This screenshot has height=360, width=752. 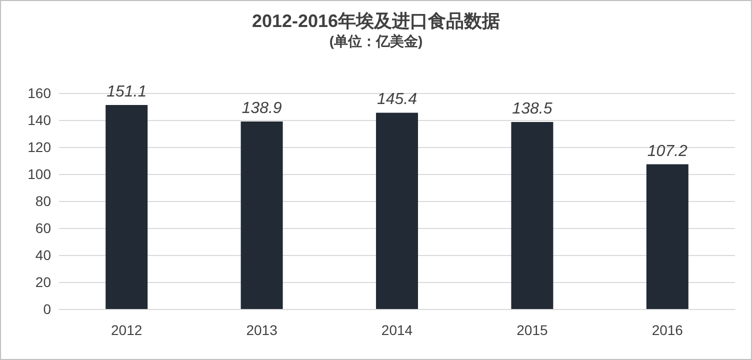 I want to click on data-label: 151.1, so click(x=126, y=92).